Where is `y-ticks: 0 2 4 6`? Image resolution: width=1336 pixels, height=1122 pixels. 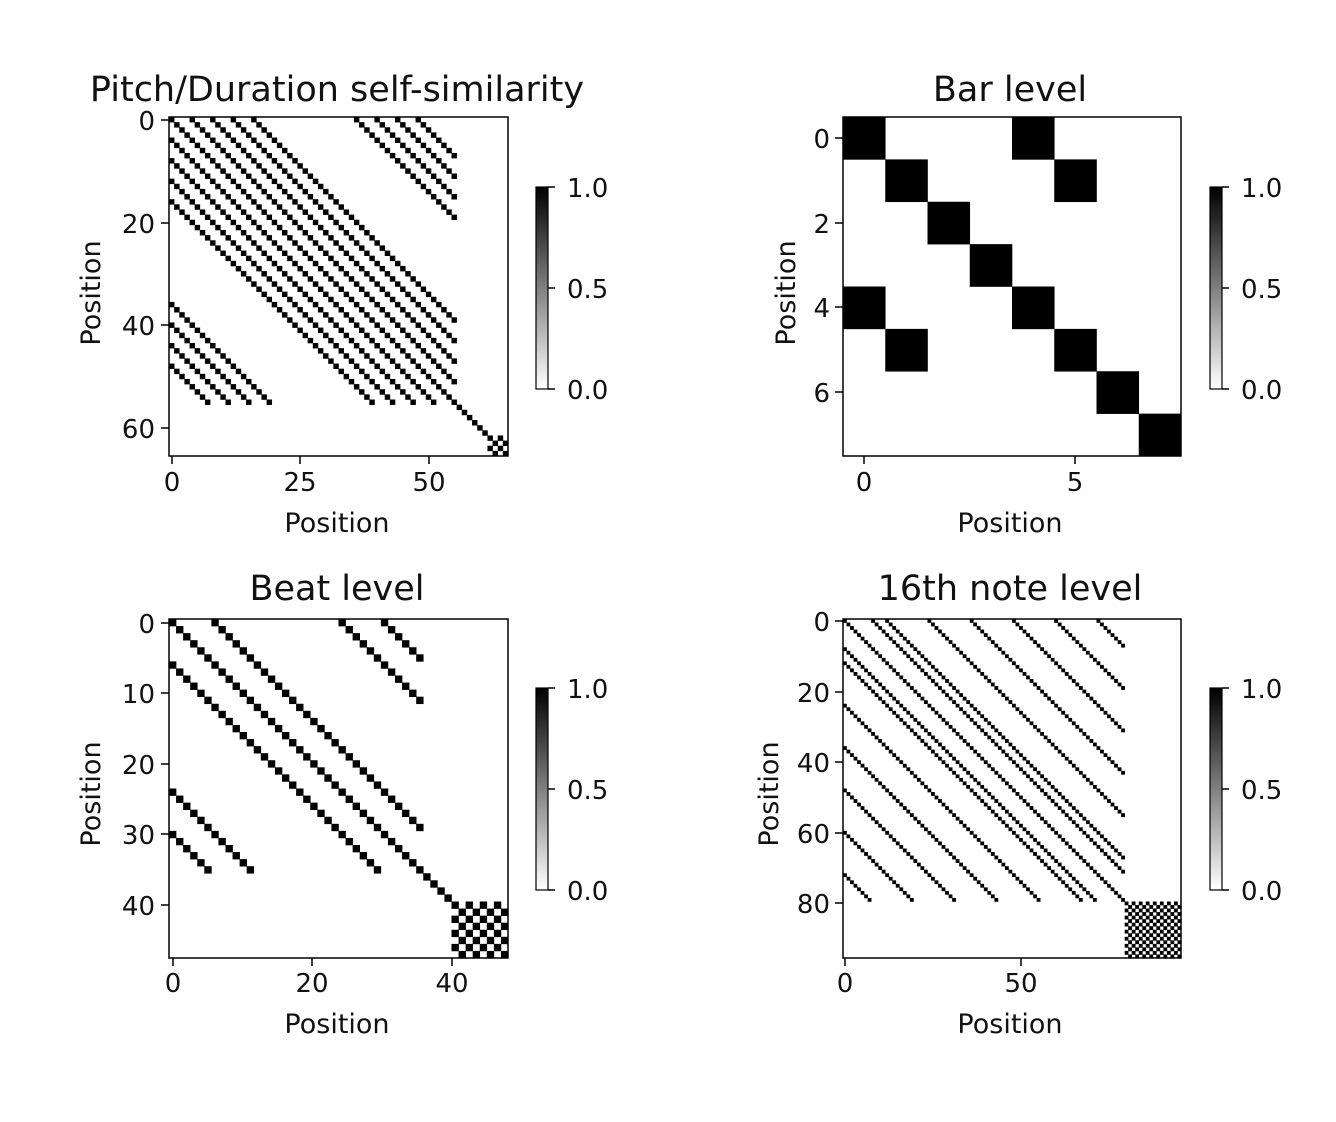
y-ticks: 0 2 4 6 is located at coordinates (828, 267).